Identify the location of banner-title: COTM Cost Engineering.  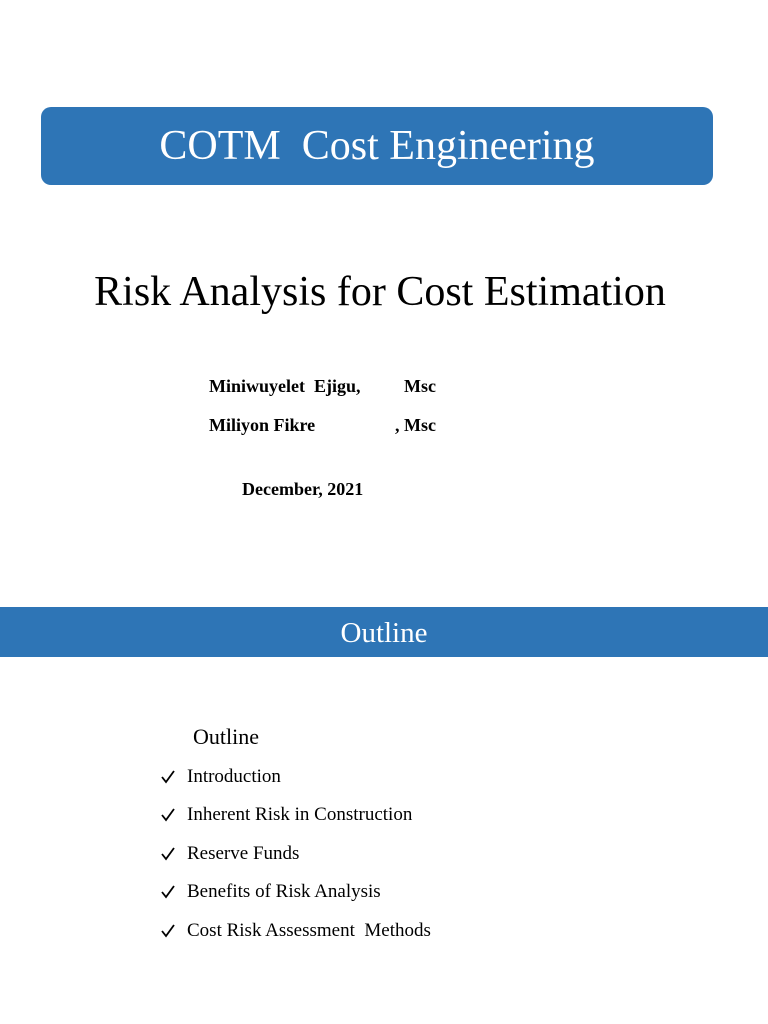
(377, 146).